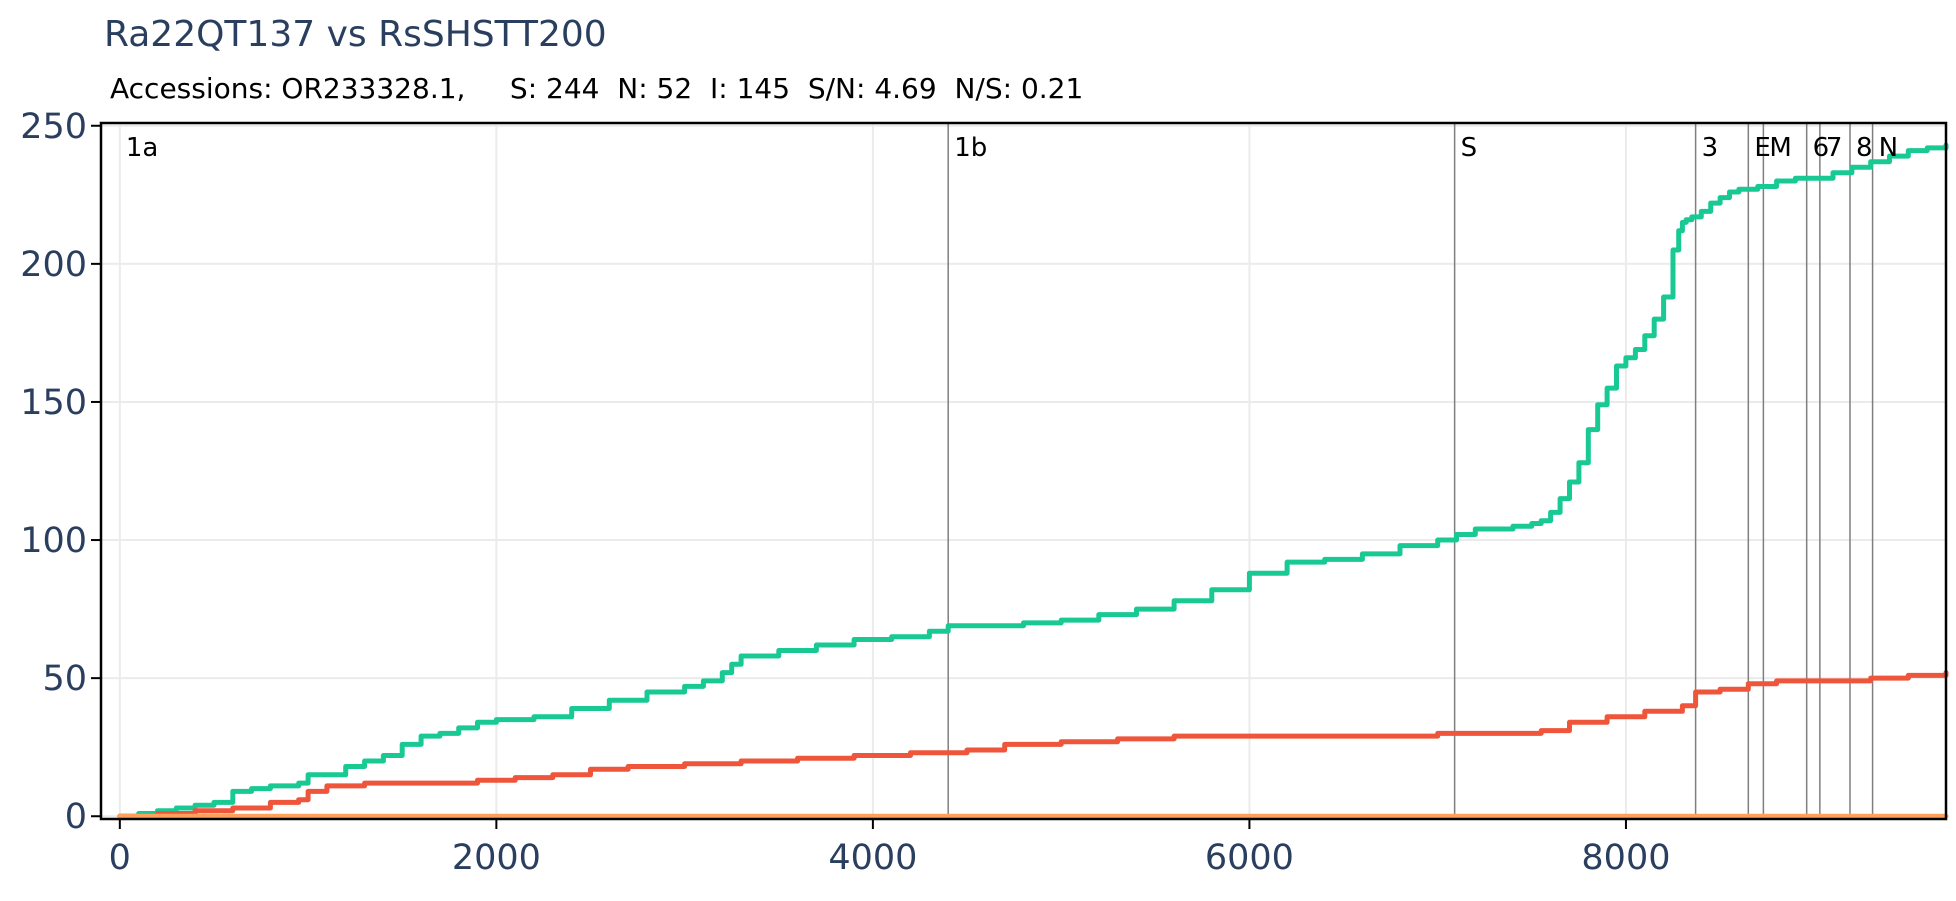 The image size is (1956, 901). What do you see at coordinates (1012, 148) in the screenshot?
I see `region-labels: 1a 1b S 3 EM 67 8 N` at bounding box center [1012, 148].